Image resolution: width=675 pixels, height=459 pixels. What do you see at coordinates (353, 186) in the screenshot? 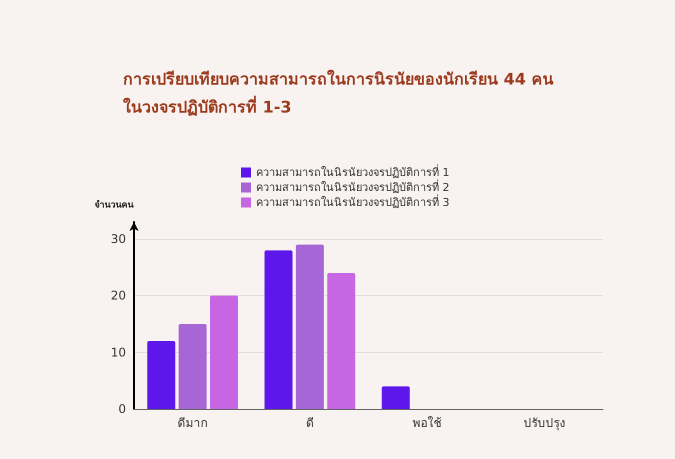
I see `legend-label: ความสามารถในนิรนัยวงจรปฏิบัติการที่ 2` at bounding box center [353, 186].